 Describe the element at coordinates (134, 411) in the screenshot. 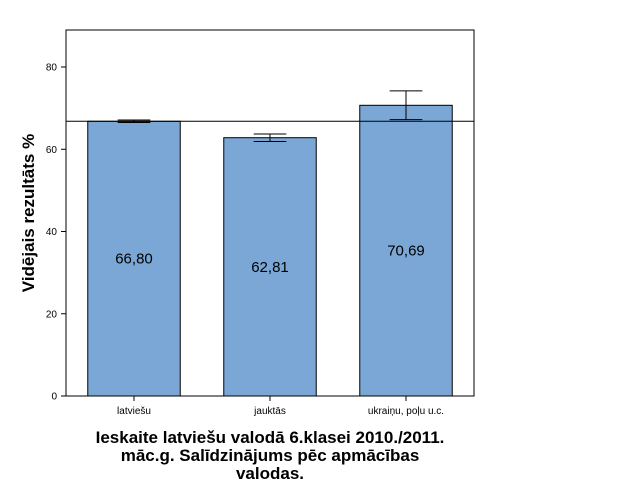

I see `x-tick-label: latviešu` at that location.